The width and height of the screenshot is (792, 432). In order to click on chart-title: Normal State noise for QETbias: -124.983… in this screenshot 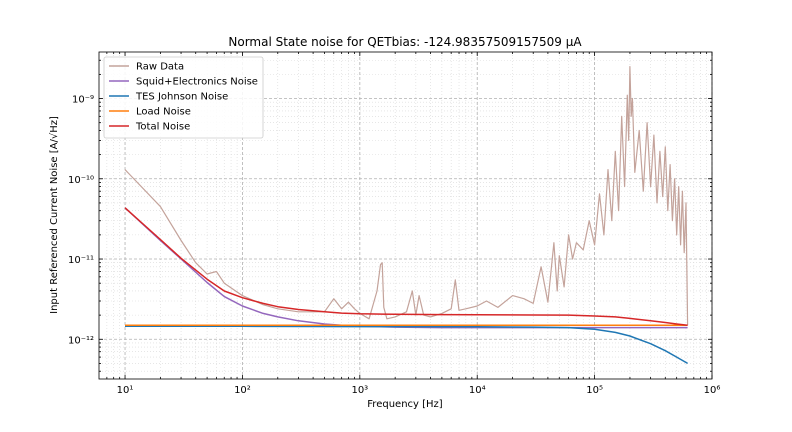, I will do `click(405, 42)`.